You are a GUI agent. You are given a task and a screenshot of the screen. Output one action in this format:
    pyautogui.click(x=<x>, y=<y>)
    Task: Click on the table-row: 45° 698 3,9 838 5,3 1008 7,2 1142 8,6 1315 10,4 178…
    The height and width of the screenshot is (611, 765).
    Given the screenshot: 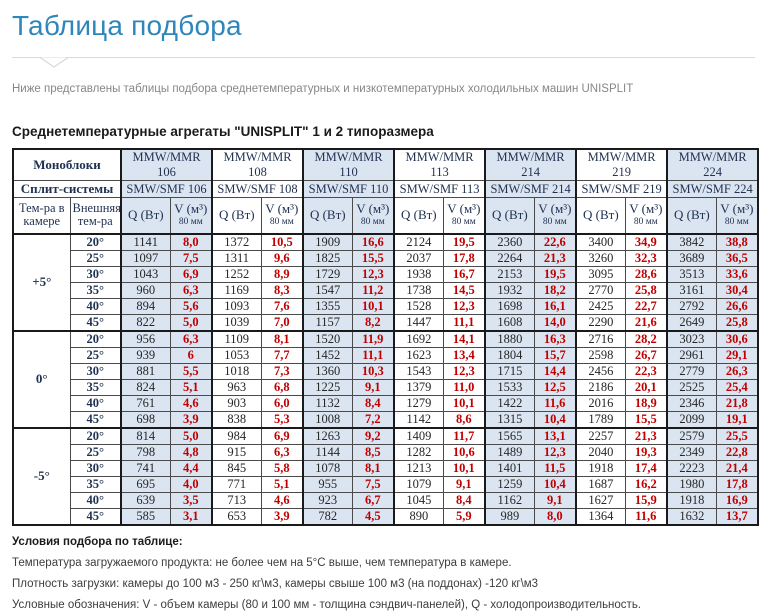 What is the action you would take?
    pyautogui.click(x=386, y=419)
    